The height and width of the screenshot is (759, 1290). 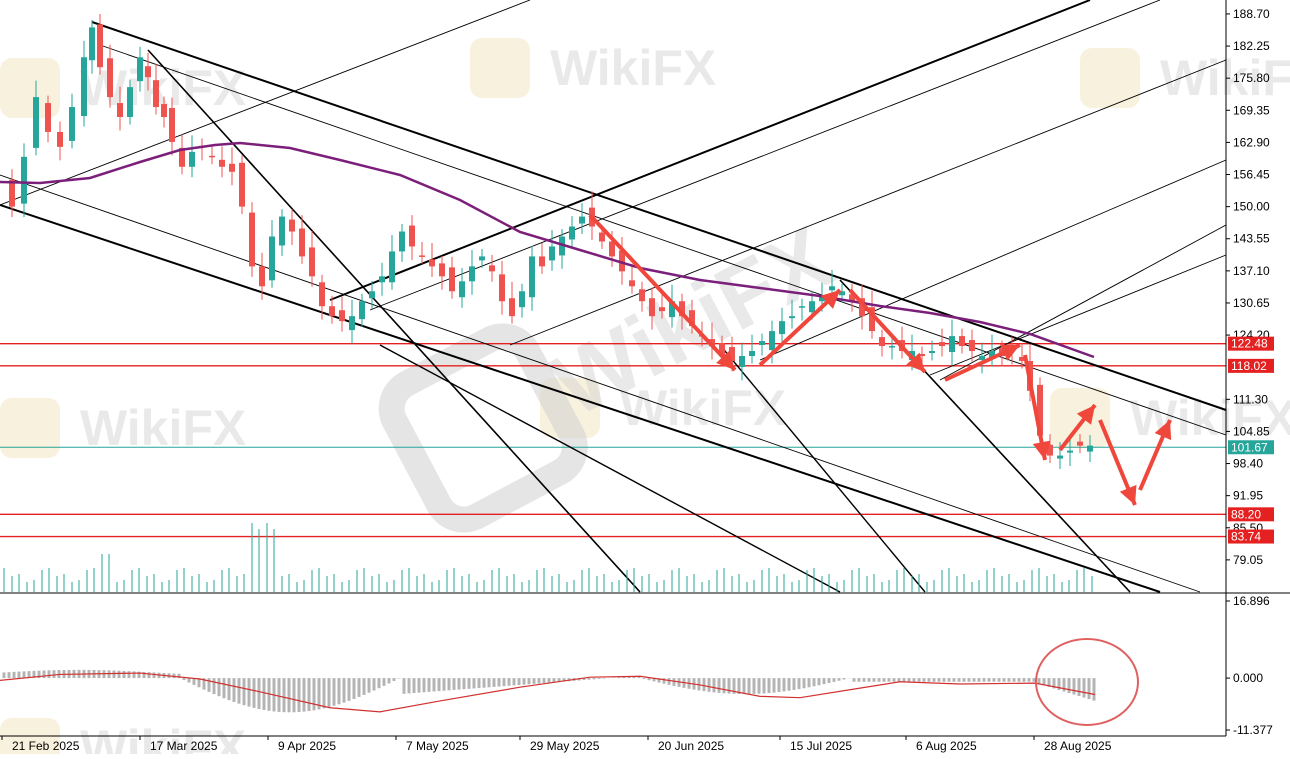 I want to click on price-tick-label: 156.45, so click(x=1251, y=175).